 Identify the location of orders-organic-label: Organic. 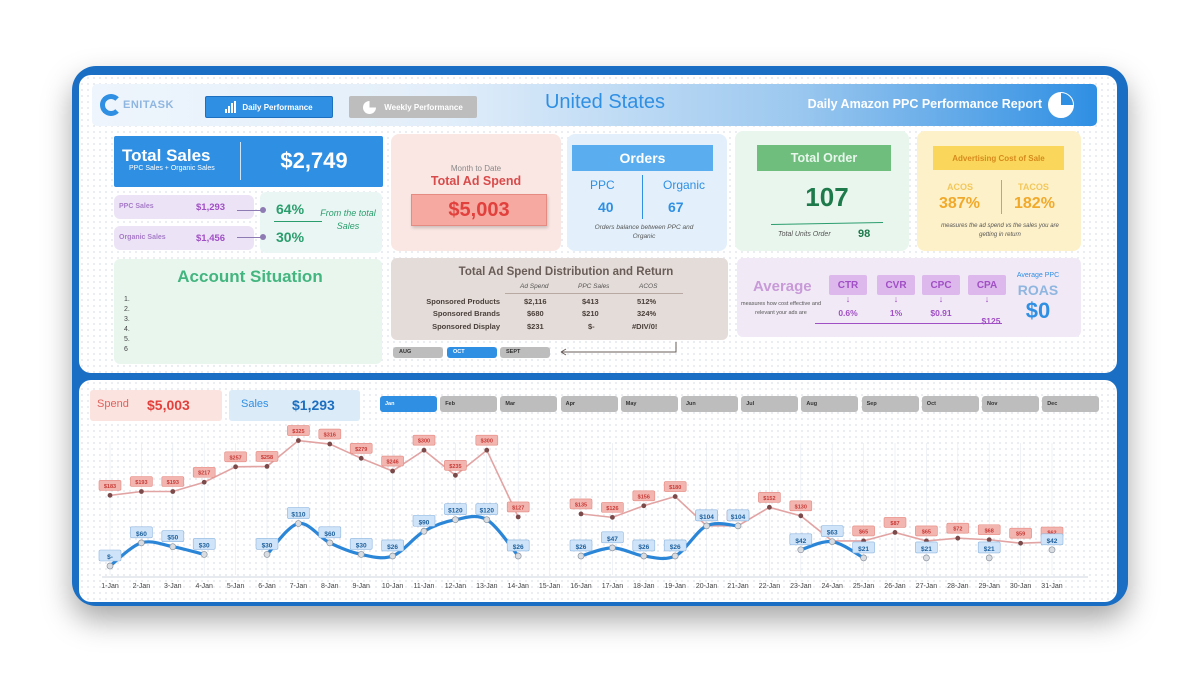
(684, 185).